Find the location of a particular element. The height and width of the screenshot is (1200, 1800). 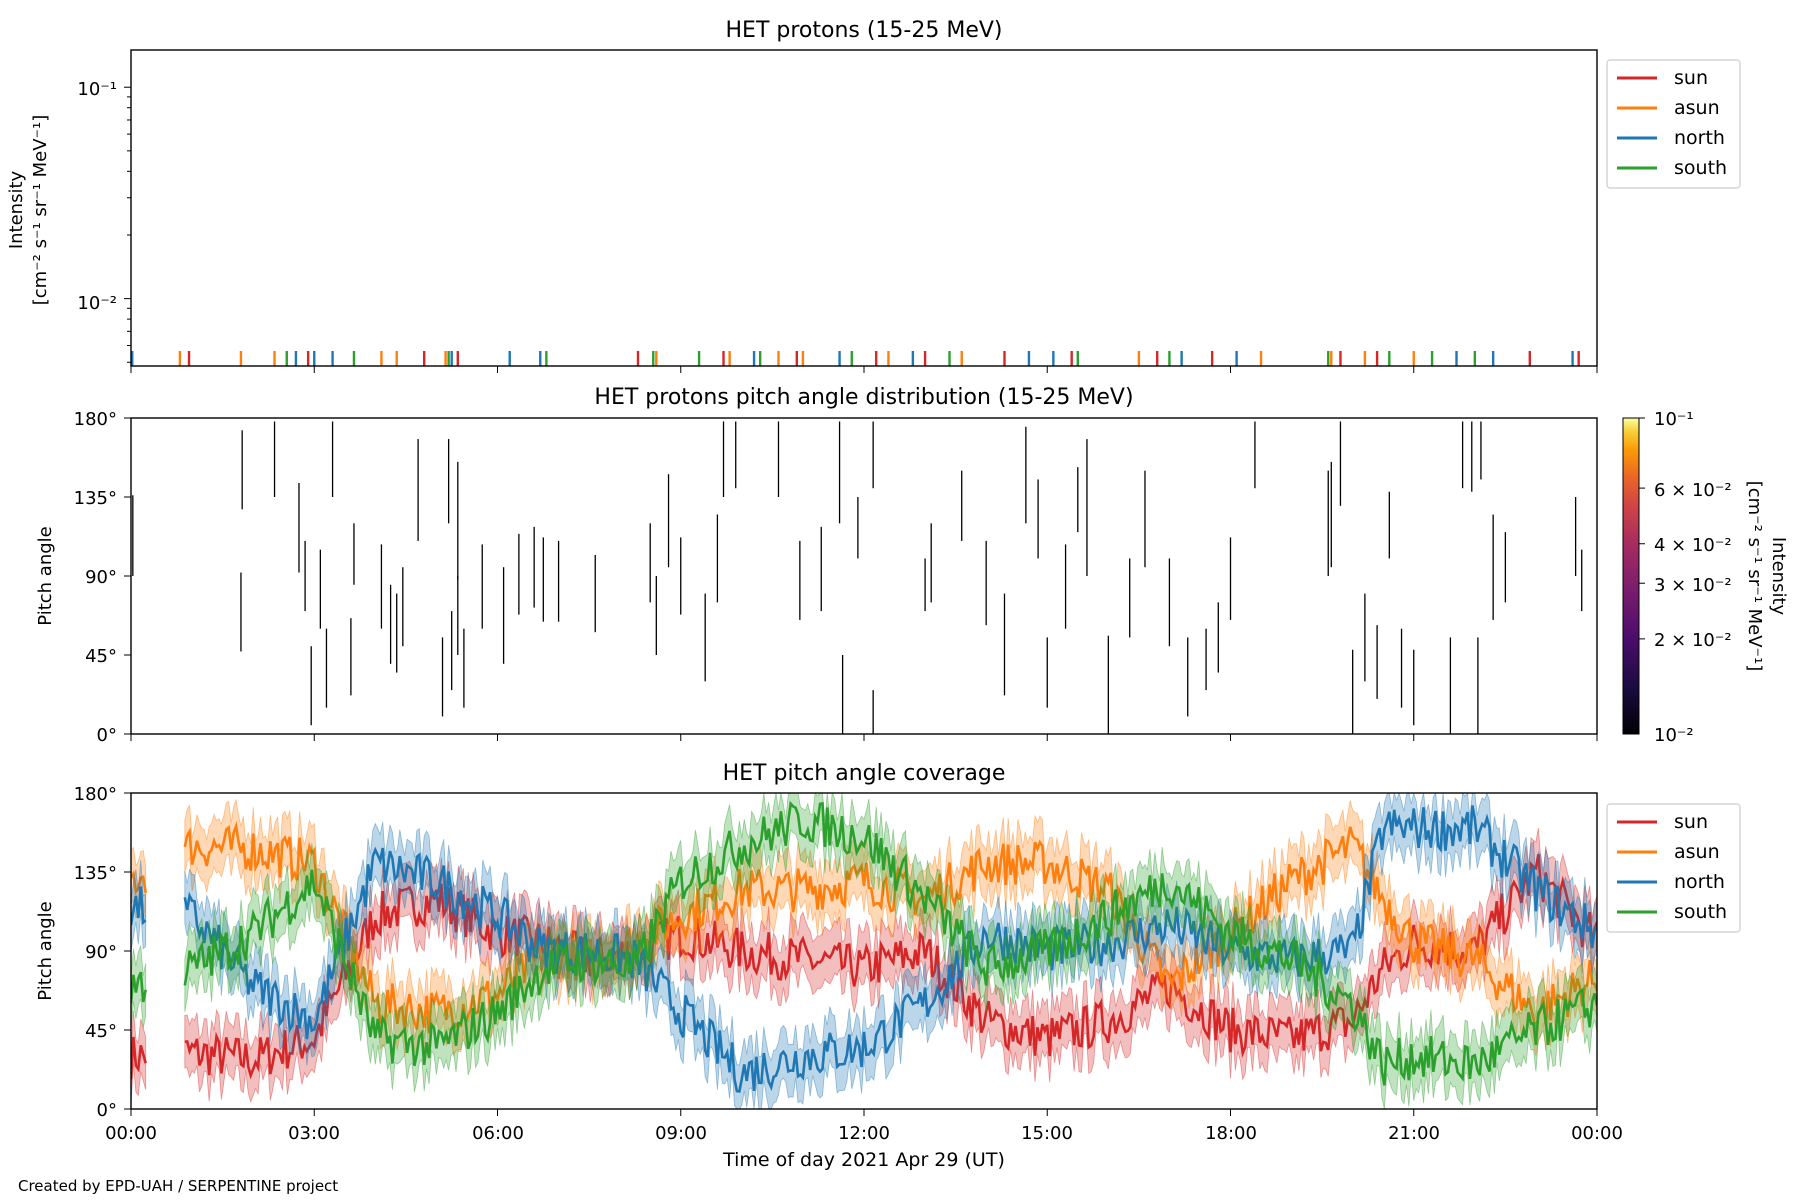

footer-credit: Created by EPD-UAH / SERPENTINE project is located at coordinates (178, 1186).